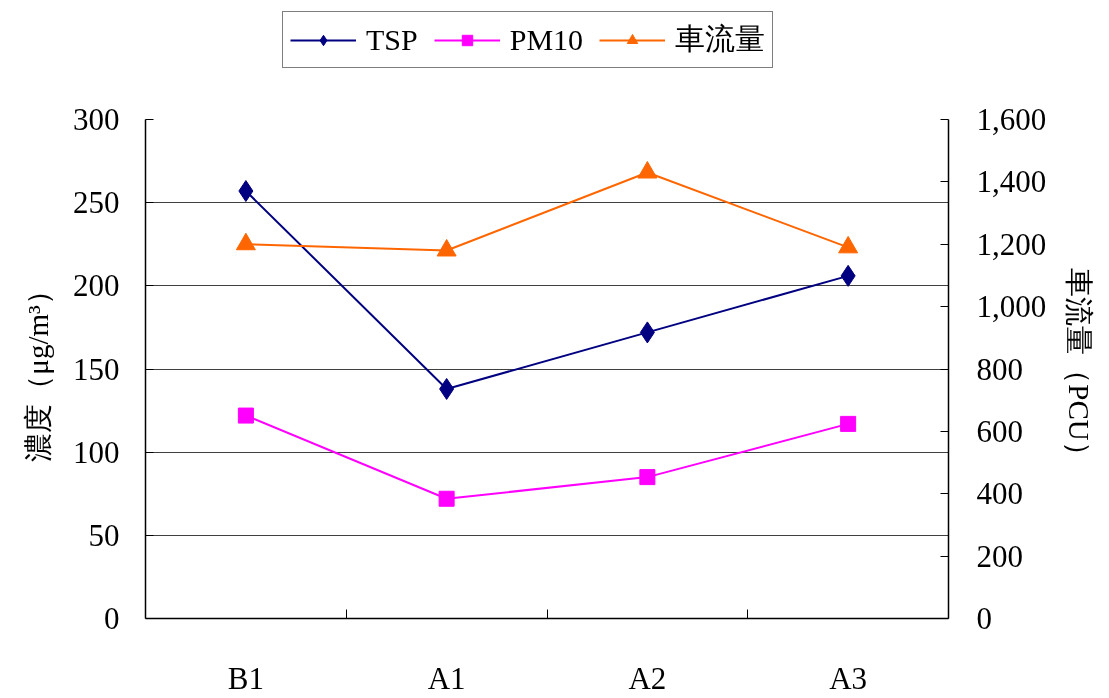  I want to click on legend-label: 車流量, so click(720, 39).